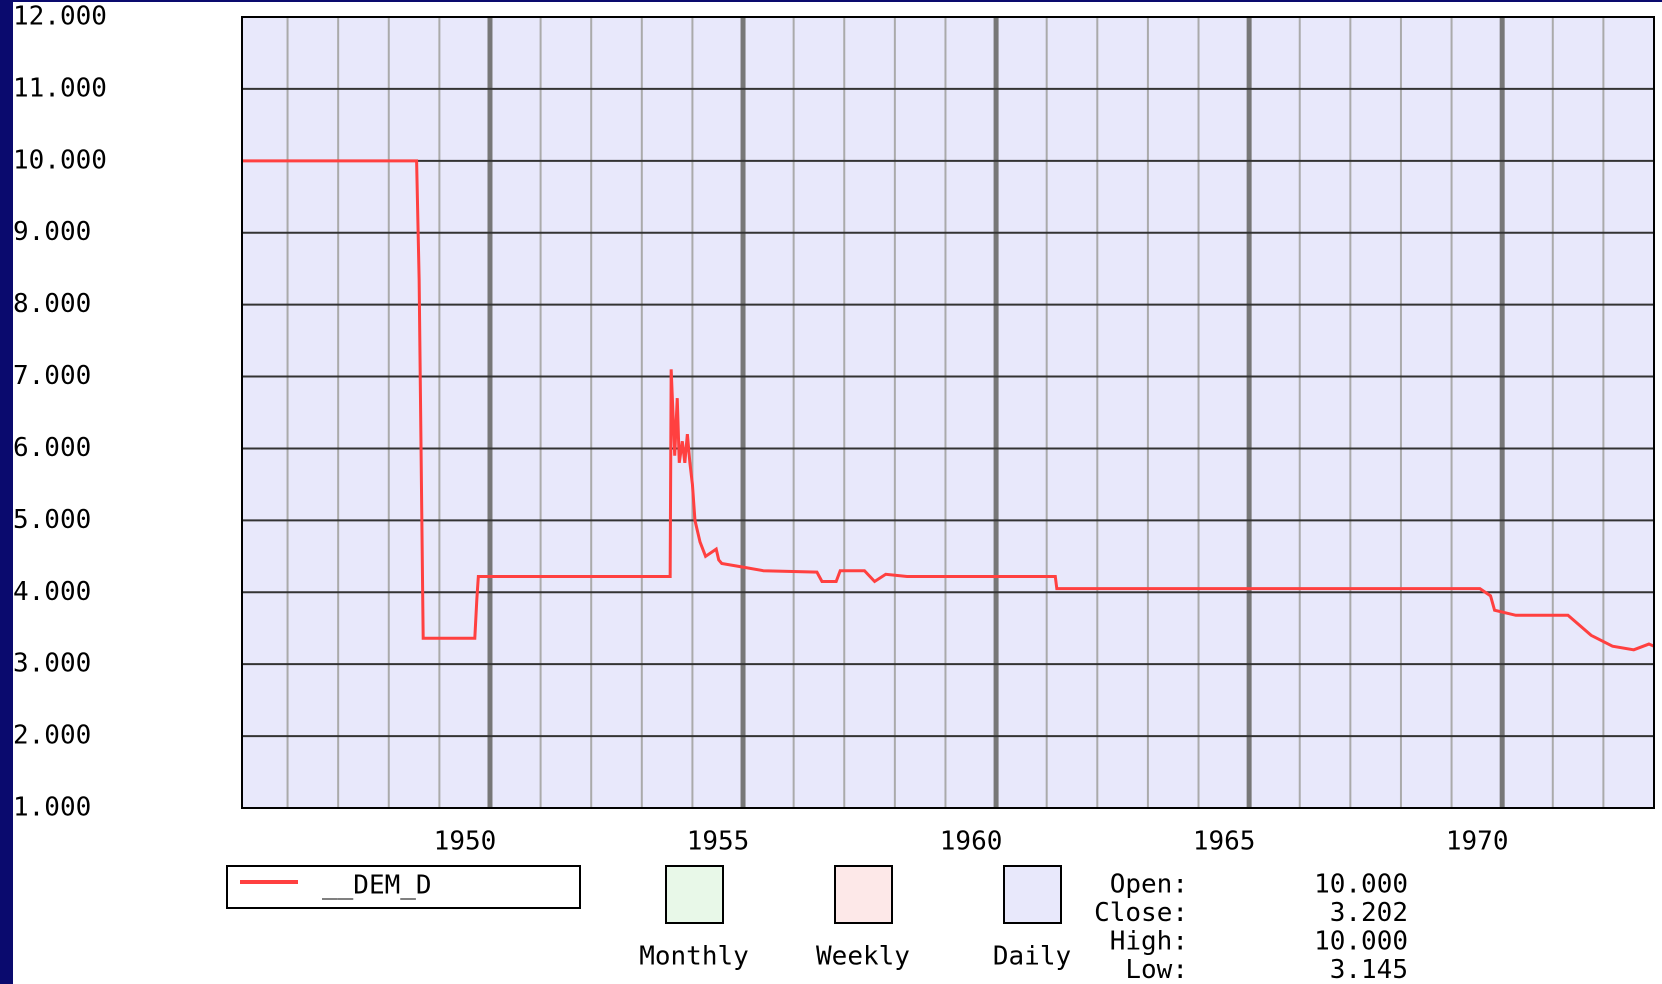  I want to click on timeframe-label: Weekly, so click(863, 957).